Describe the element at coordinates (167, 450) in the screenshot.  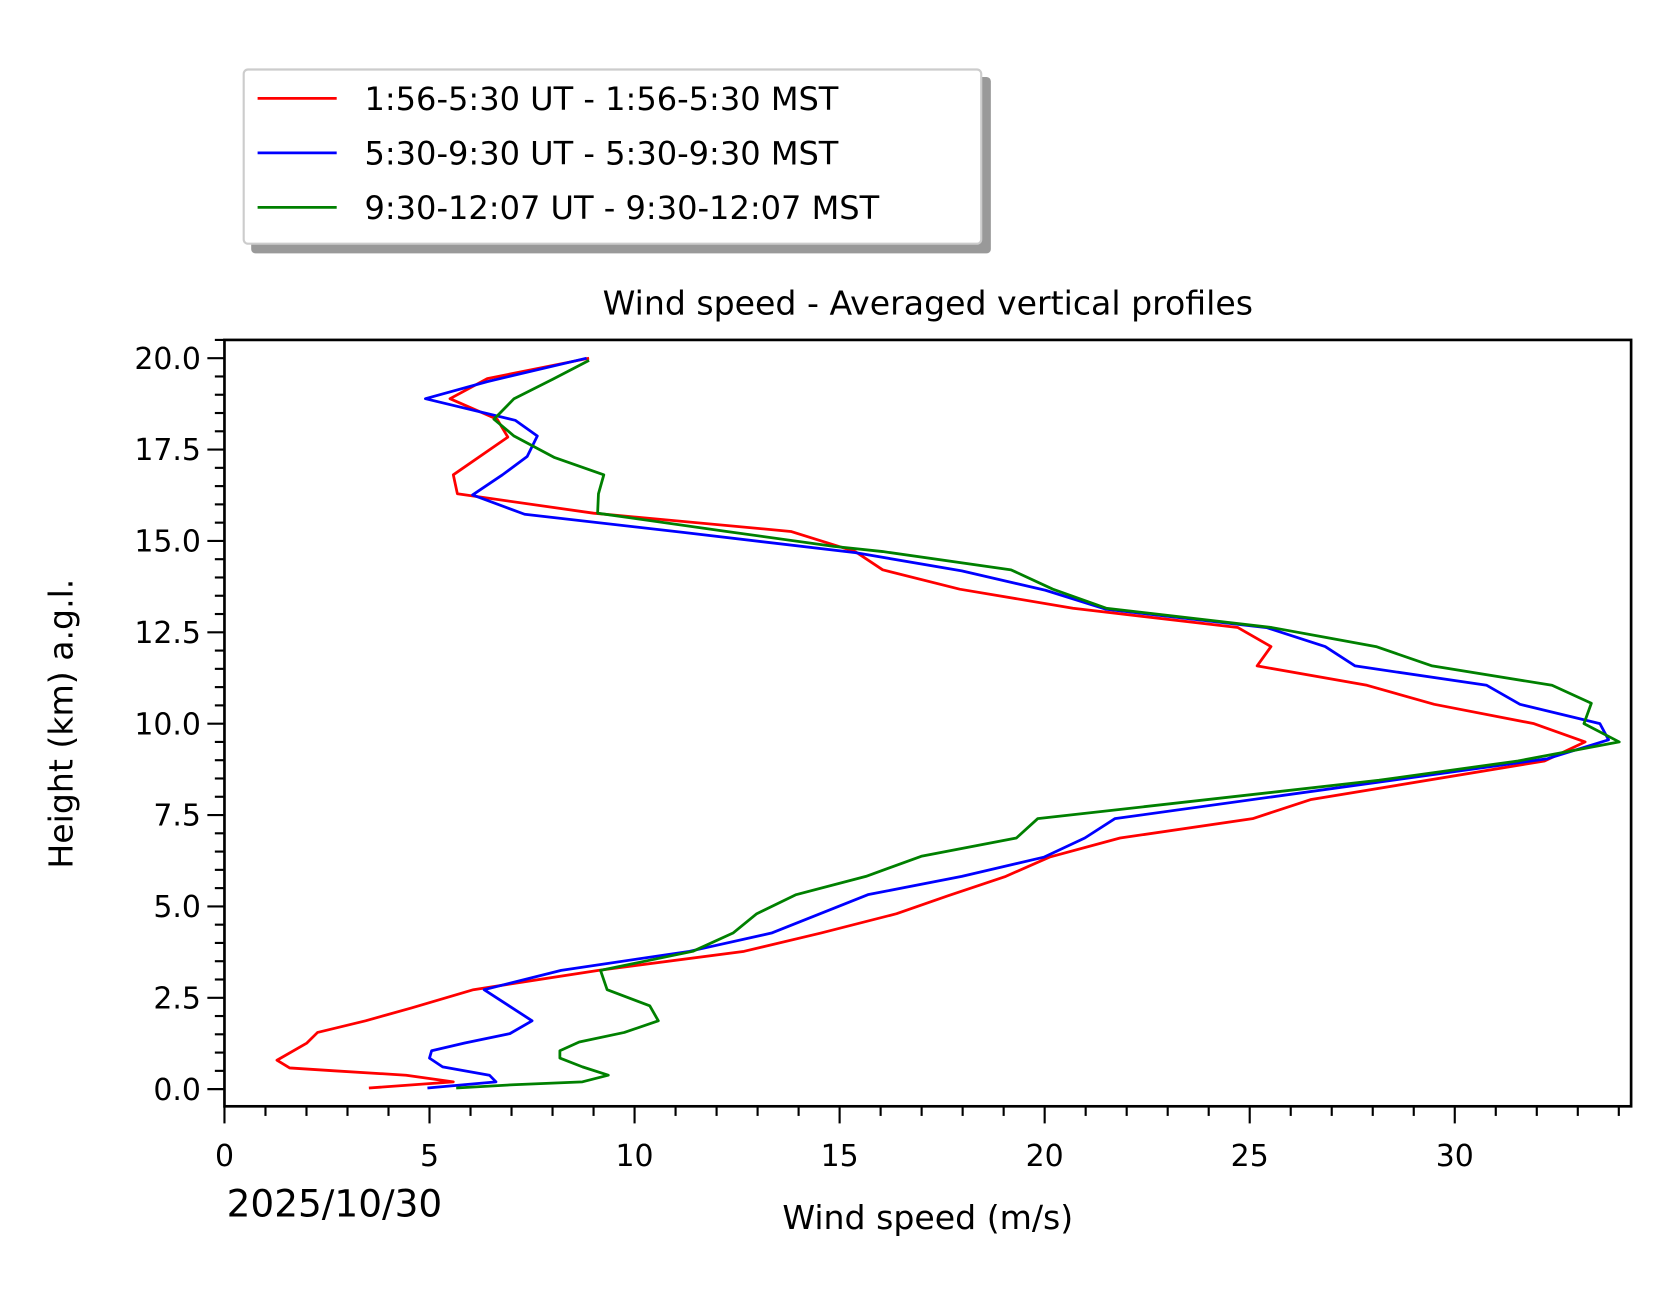
I see `y-tick-label: 17.5` at that location.